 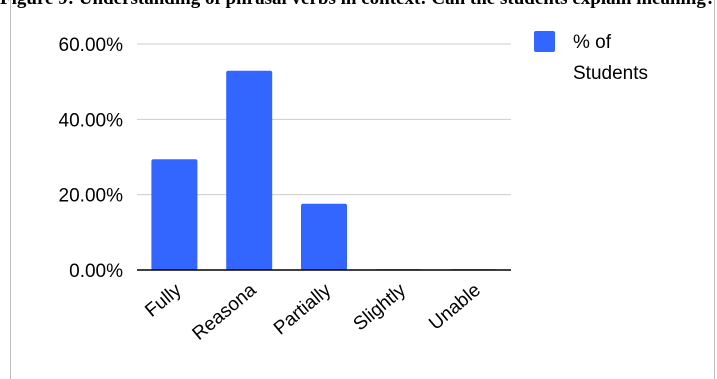 What do you see at coordinates (174, 214) in the screenshot?
I see `bar-fully` at bounding box center [174, 214].